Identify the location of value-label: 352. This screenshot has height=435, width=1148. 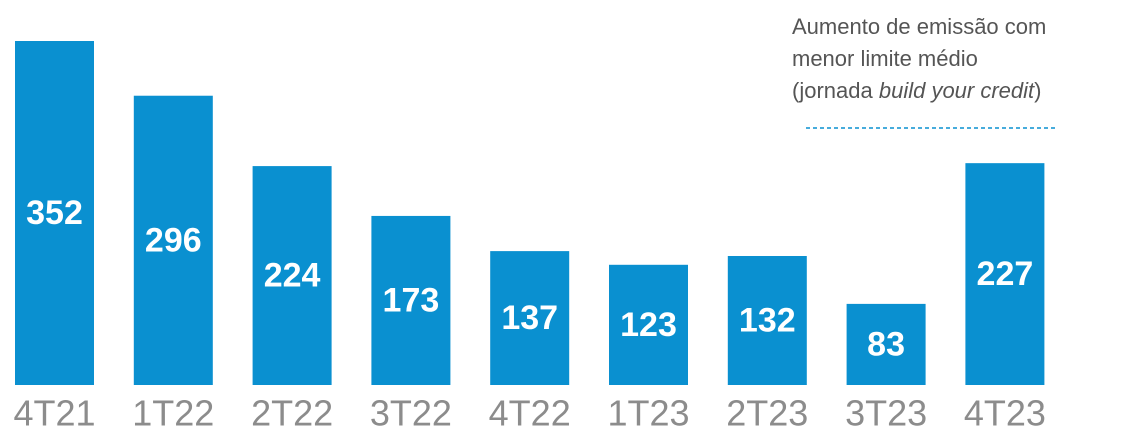
(54, 213).